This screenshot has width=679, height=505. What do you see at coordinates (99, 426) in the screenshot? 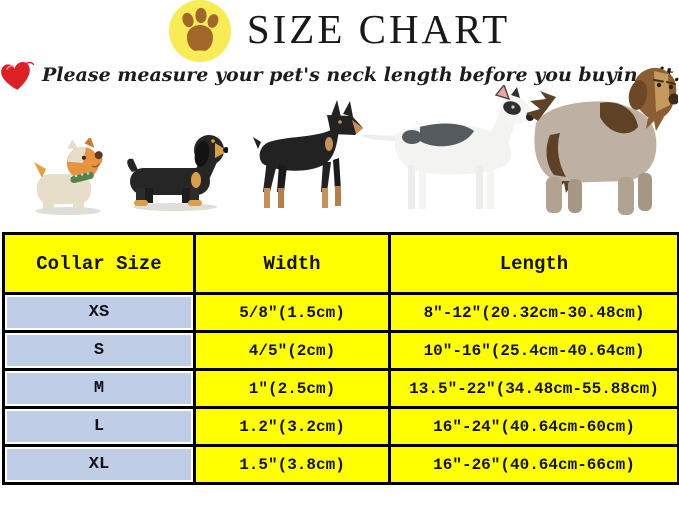
I see `size-cell: L` at bounding box center [99, 426].